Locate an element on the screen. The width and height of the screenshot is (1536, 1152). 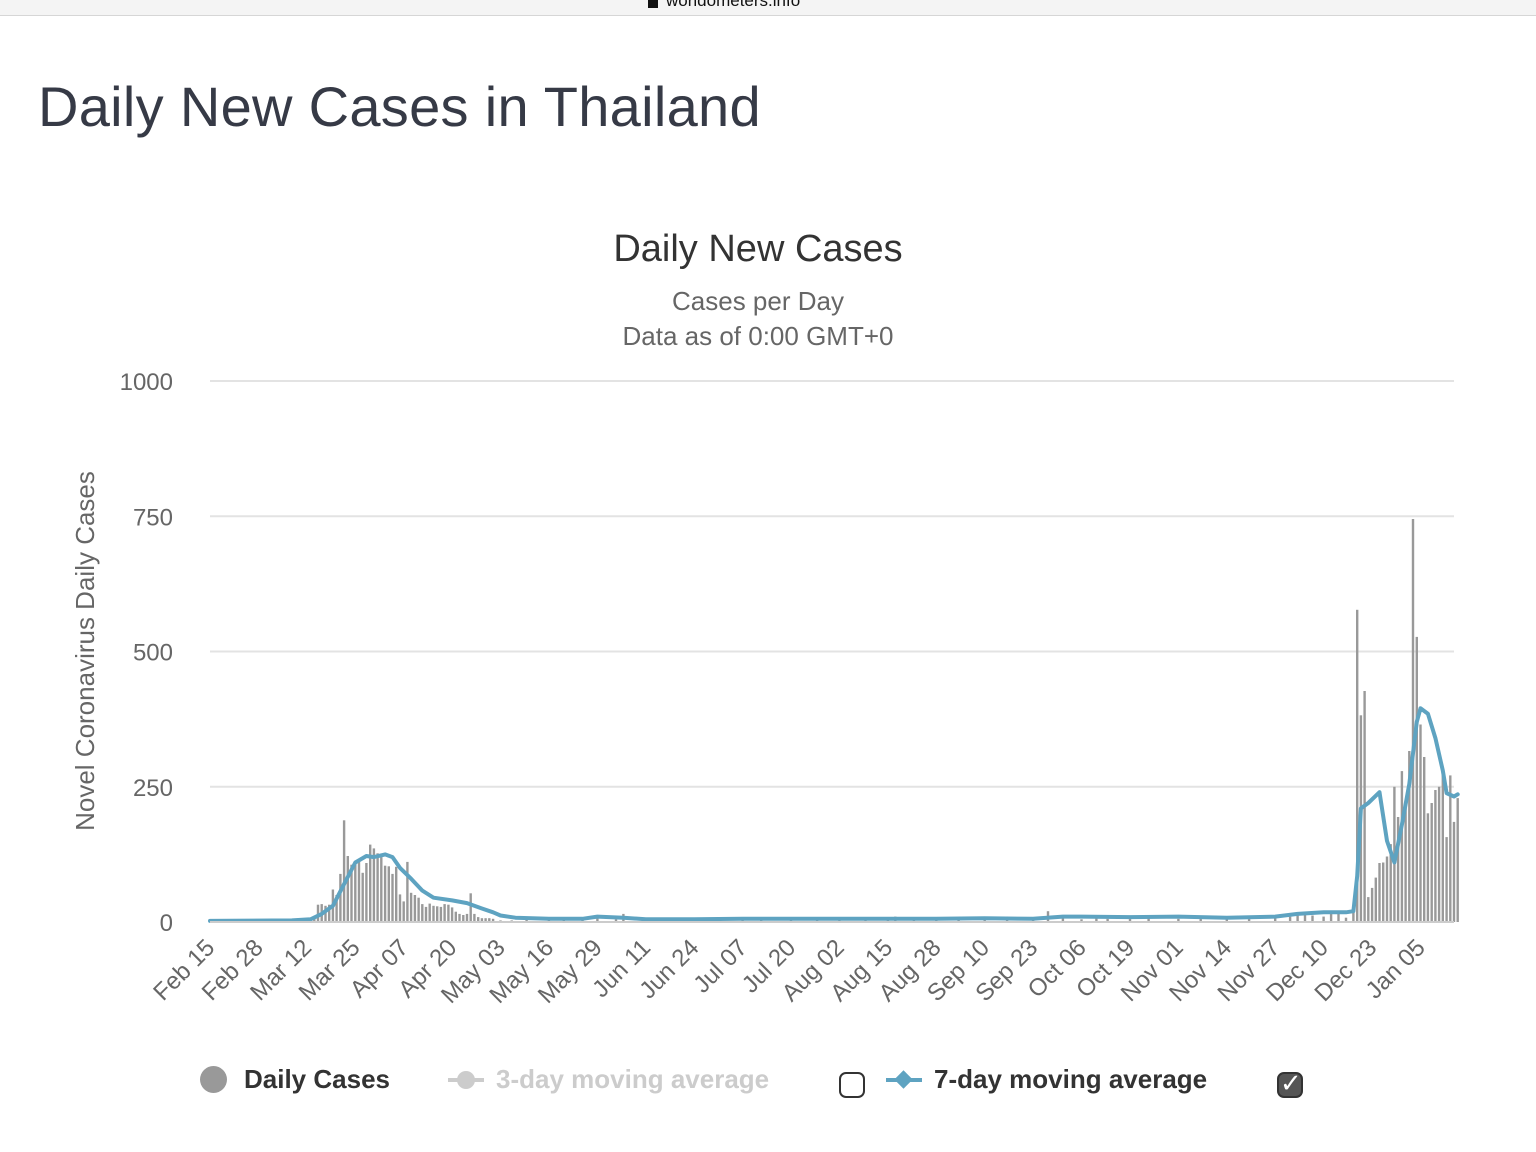
legend-3day-average: 3-day moving average is located at coordinates (608, 1079).